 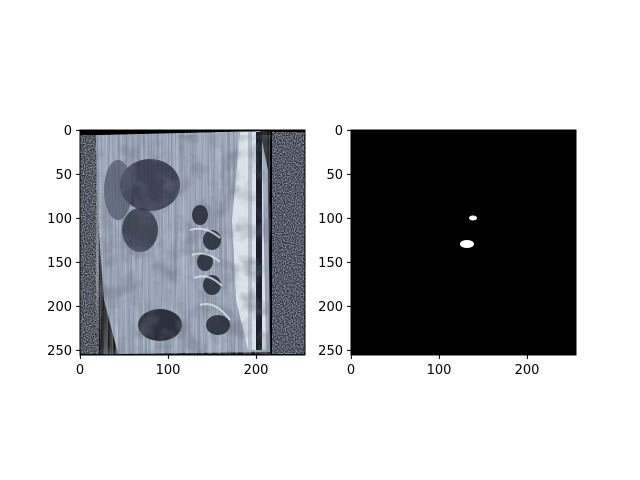 I want to click on mask-y-tick-label: 150, so click(x=330, y=263).